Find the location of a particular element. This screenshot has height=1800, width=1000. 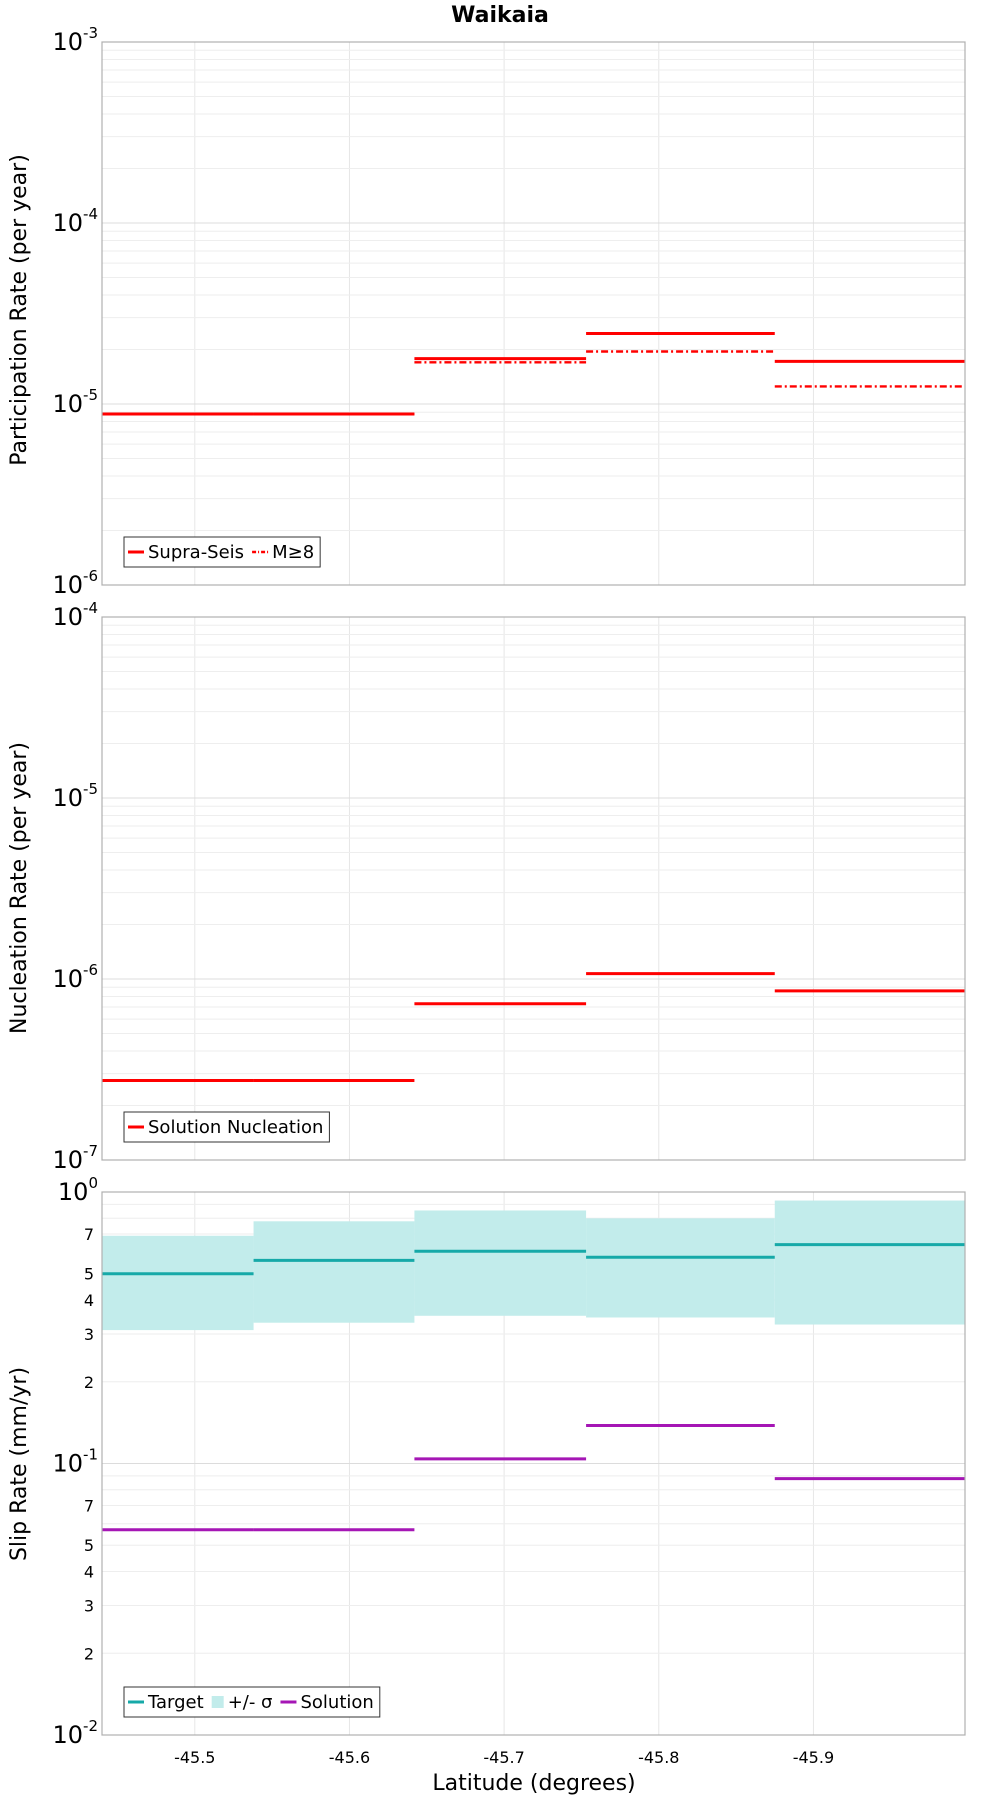

chart-title: Waikaia is located at coordinates (500, 15).